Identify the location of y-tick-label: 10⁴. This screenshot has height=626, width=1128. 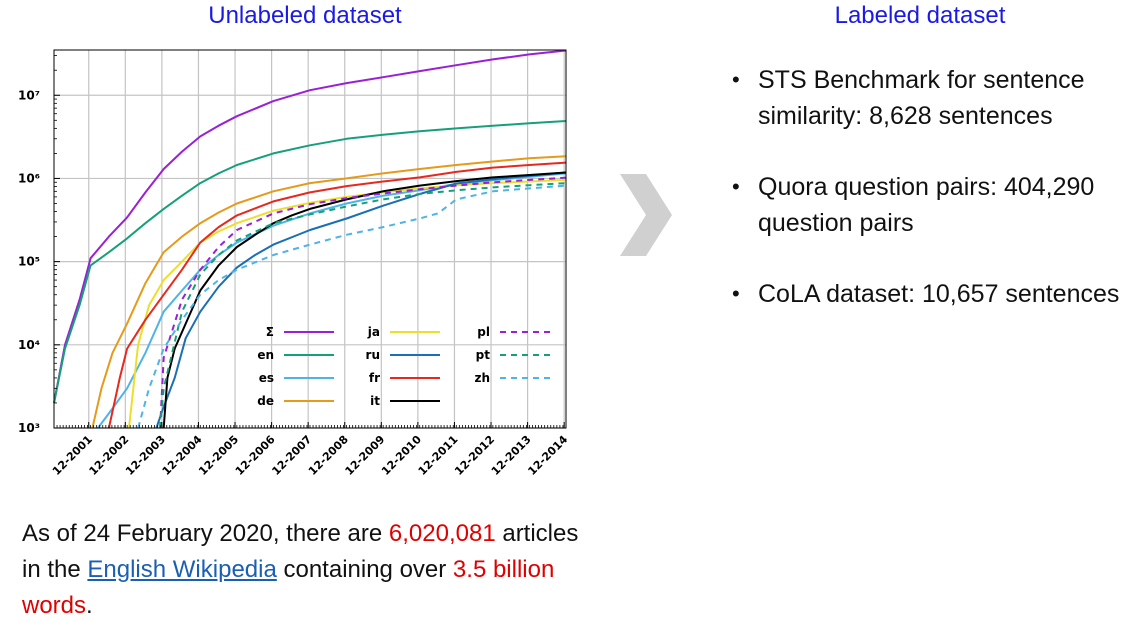
(29, 345).